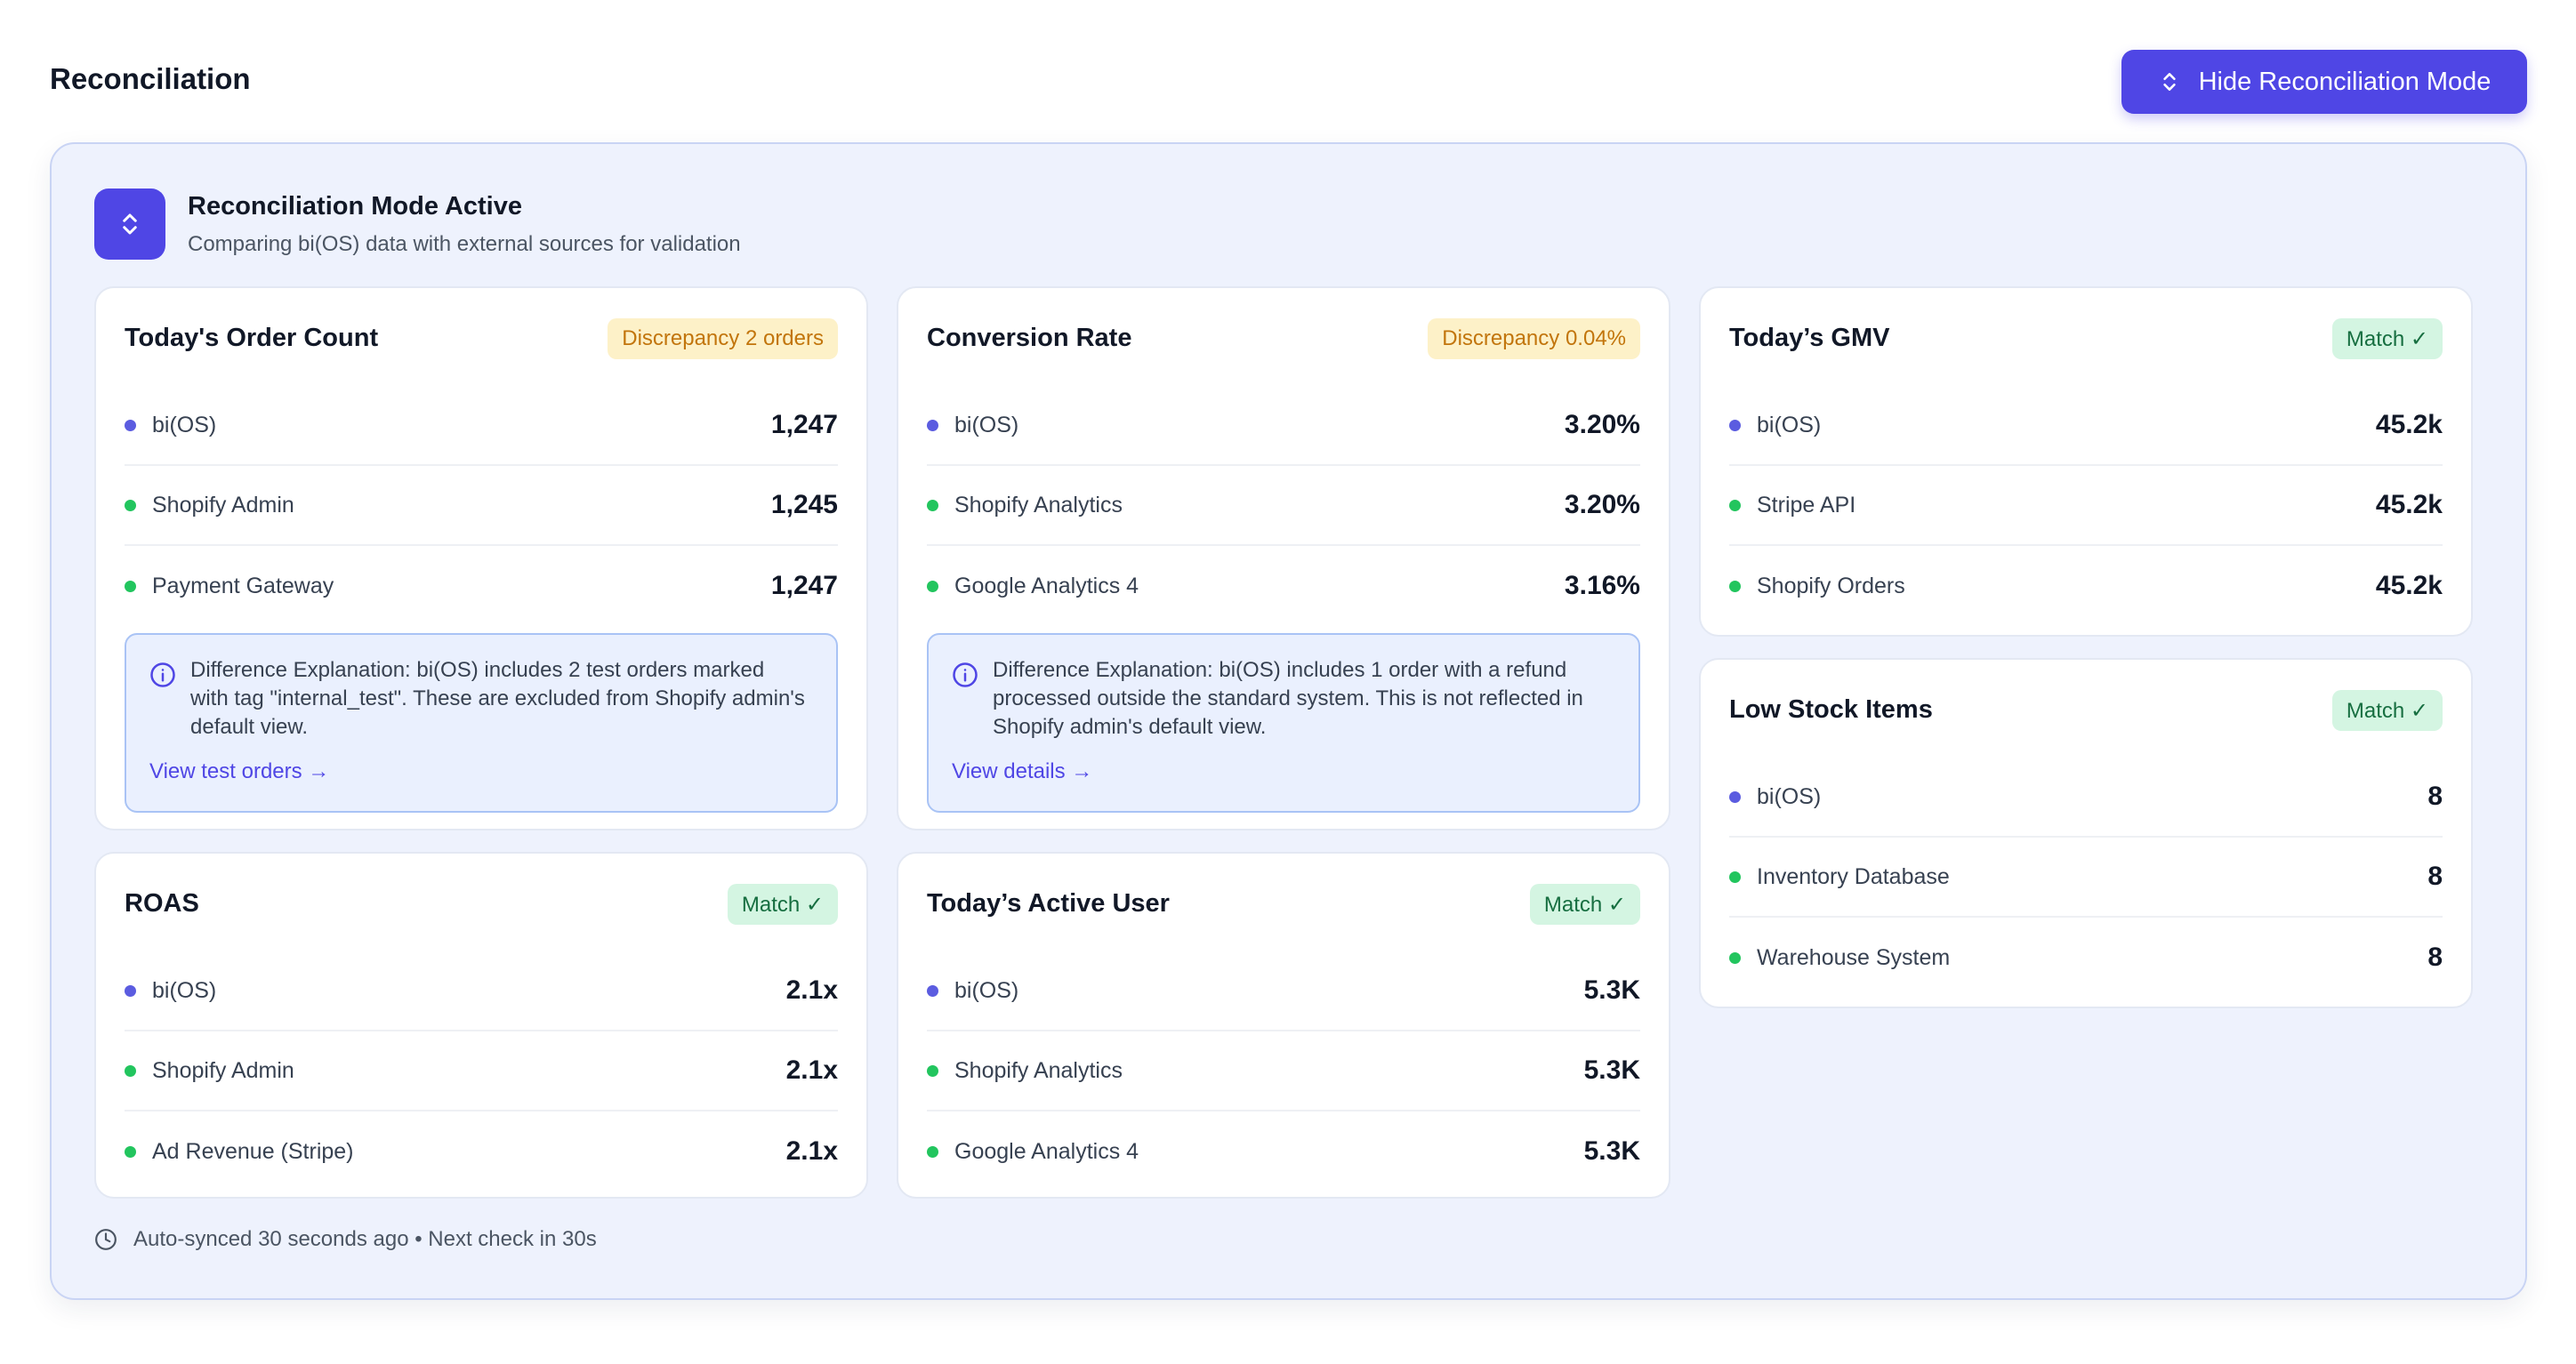 Image resolution: width=2576 pixels, height=1364 pixels. Describe the element at coordinates (2086, 798) in the screenshot. I see `source-row: bi(OS) 8` at that location.